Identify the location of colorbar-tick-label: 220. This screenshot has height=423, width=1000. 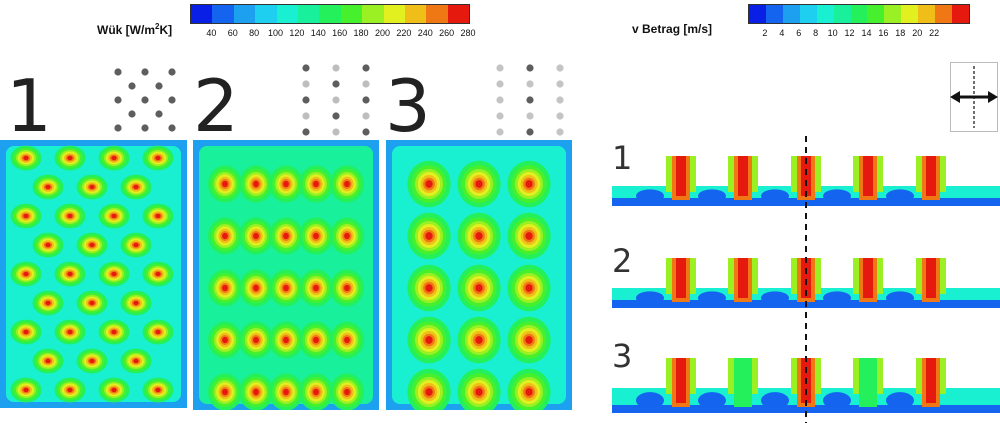
(404, 33).